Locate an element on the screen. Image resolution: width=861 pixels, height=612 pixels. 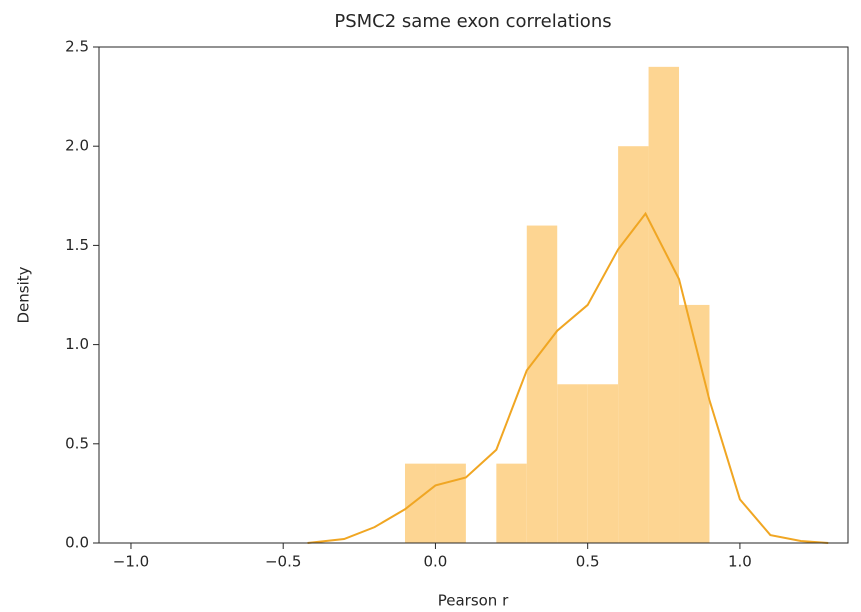
y-tick-label: 2.0 is located at coordinates (77, 146).